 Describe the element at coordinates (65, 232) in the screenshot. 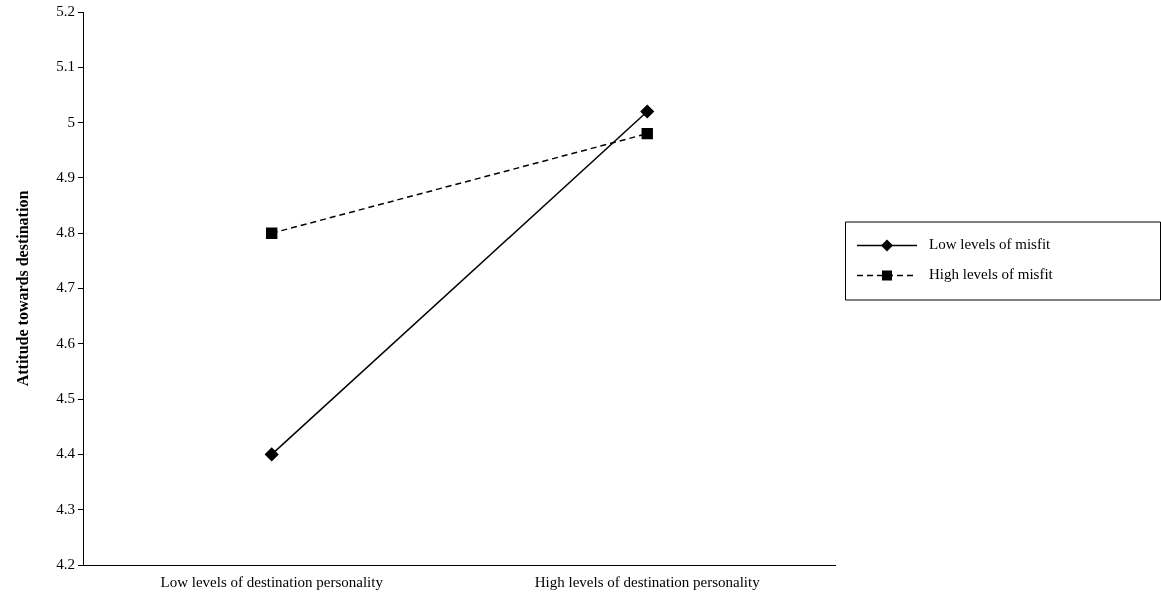

I see `y-tick-label: 4.8` at that location.